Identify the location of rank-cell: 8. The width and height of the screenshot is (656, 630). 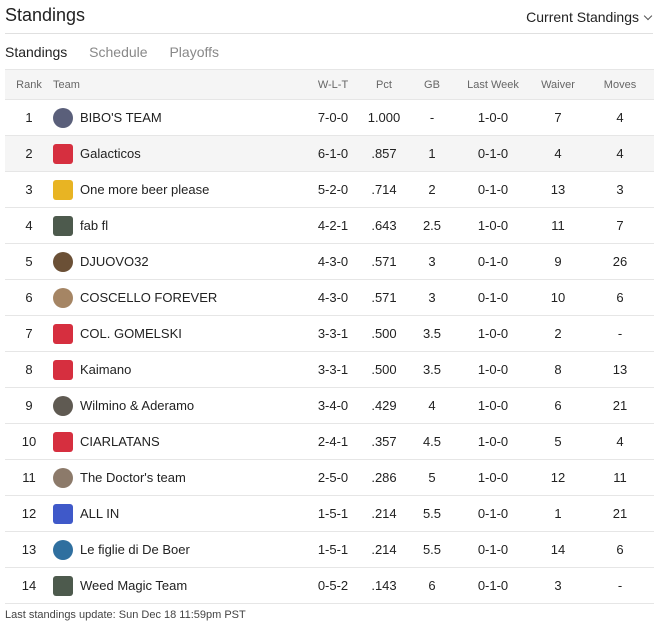
(29, 369).